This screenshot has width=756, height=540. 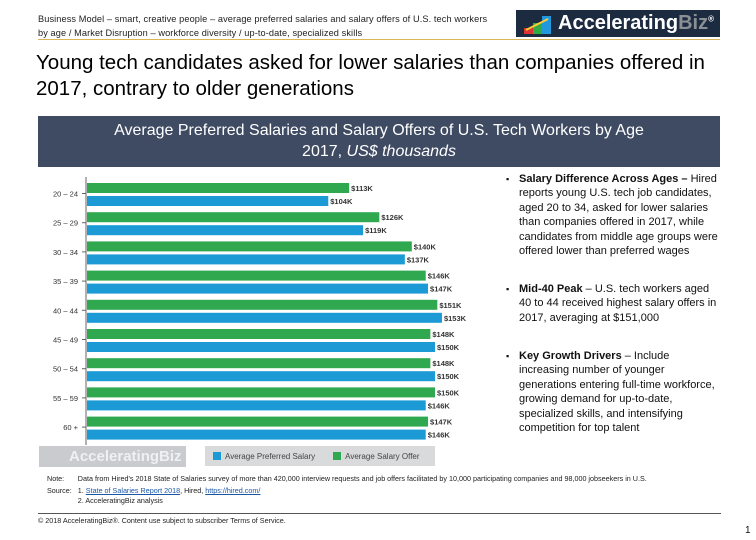 I want to click on data-label: $151K, so click(x=450, y=305).